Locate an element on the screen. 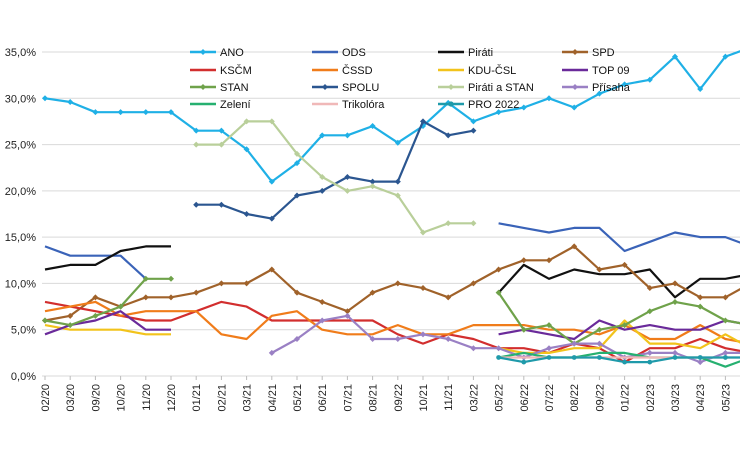 This screenshot has width=740, height=449. legend-label: PRO 2022 is located at coordinates (493, 105).